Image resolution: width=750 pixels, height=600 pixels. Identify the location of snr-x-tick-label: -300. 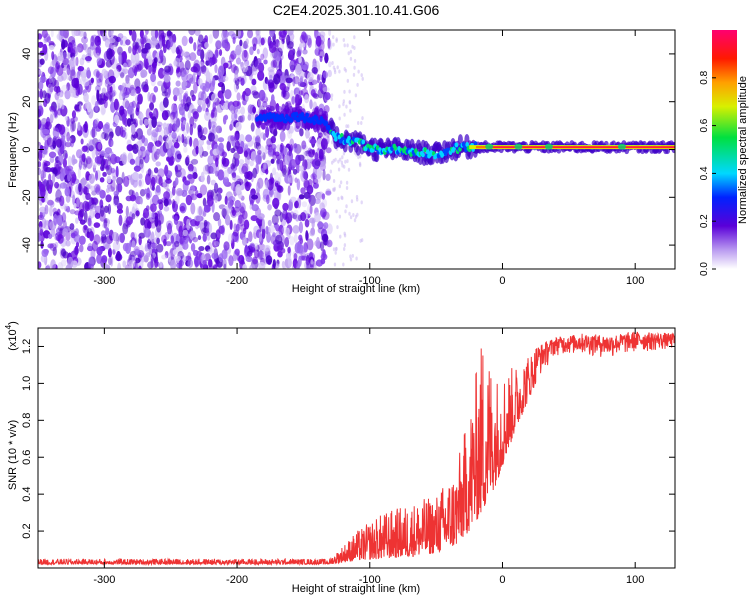
(104, 580).